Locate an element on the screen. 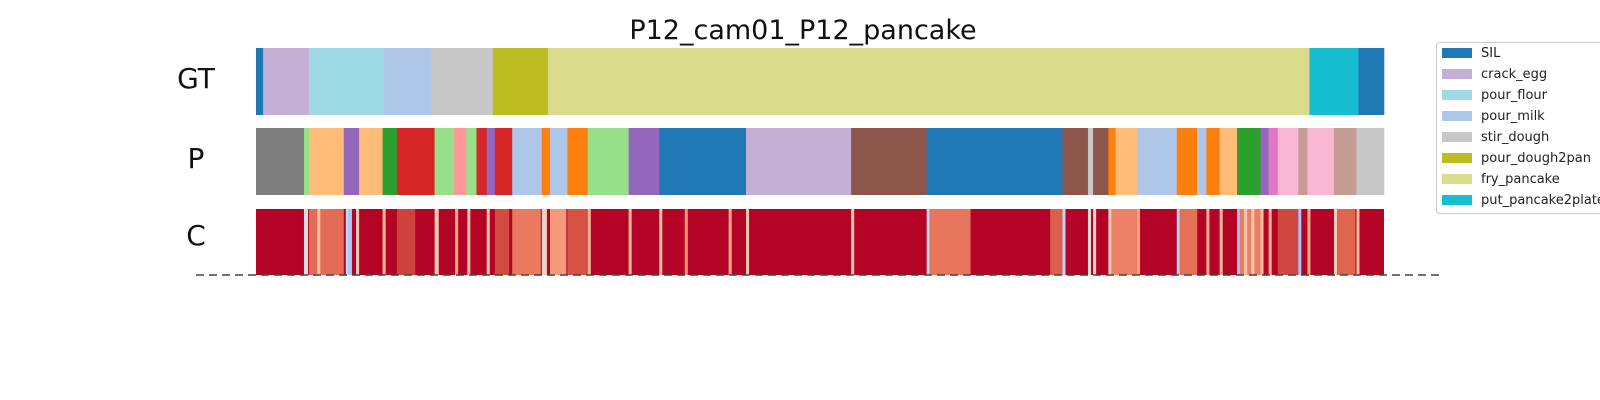 The height and width of the screenshot is (400, 1600). legend-label: fry_pancake is located at coordinates (1520, 179).